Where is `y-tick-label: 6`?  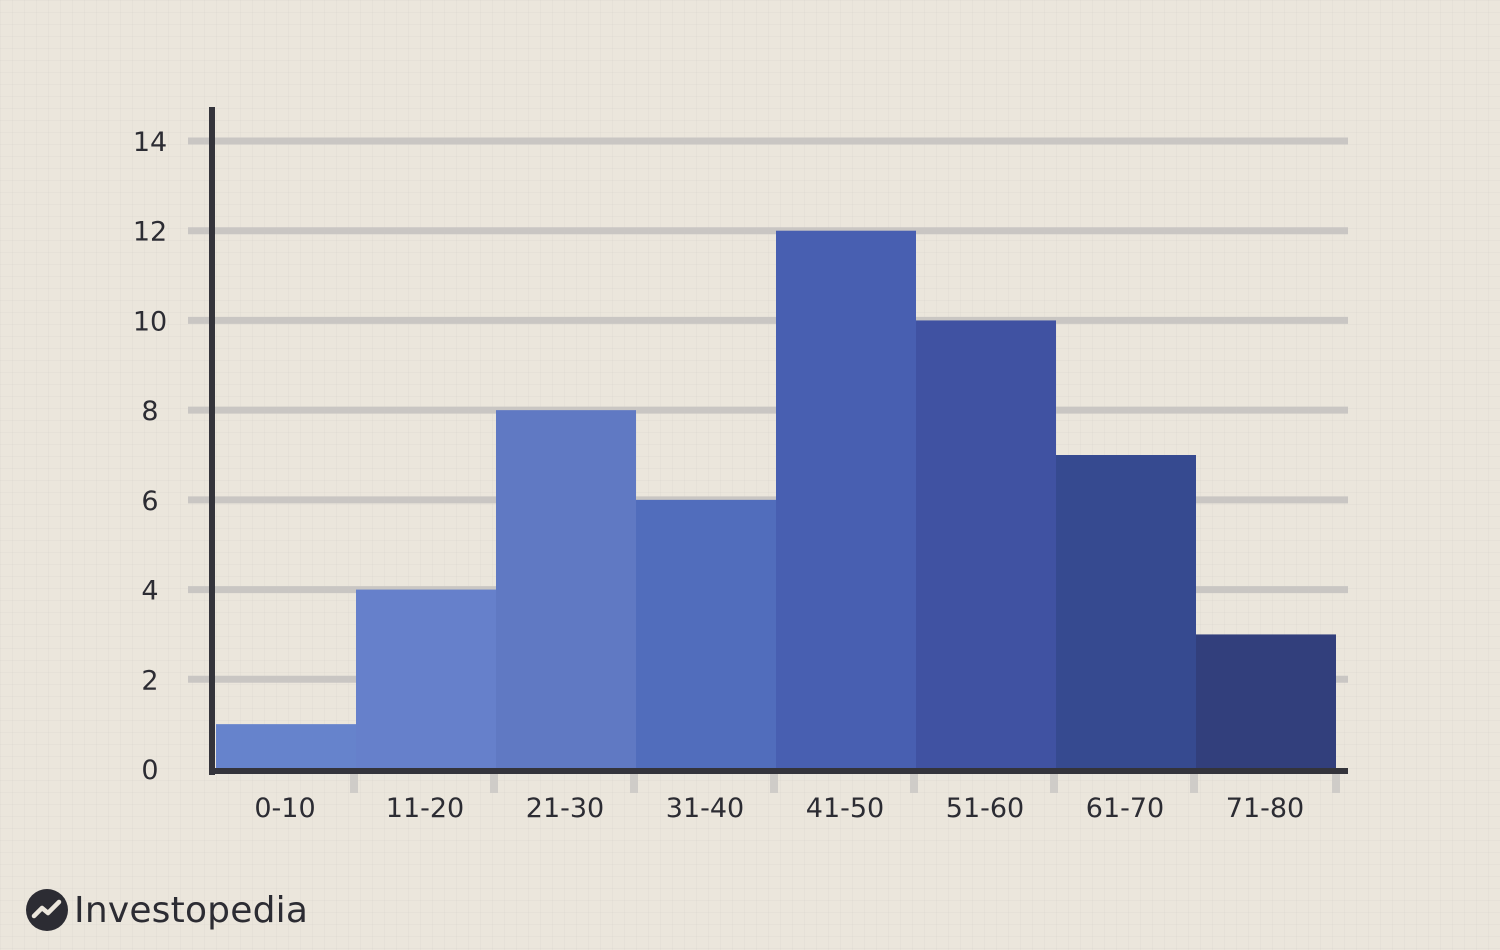
y-tick-label: 6 is located at coordinates (149, 501).